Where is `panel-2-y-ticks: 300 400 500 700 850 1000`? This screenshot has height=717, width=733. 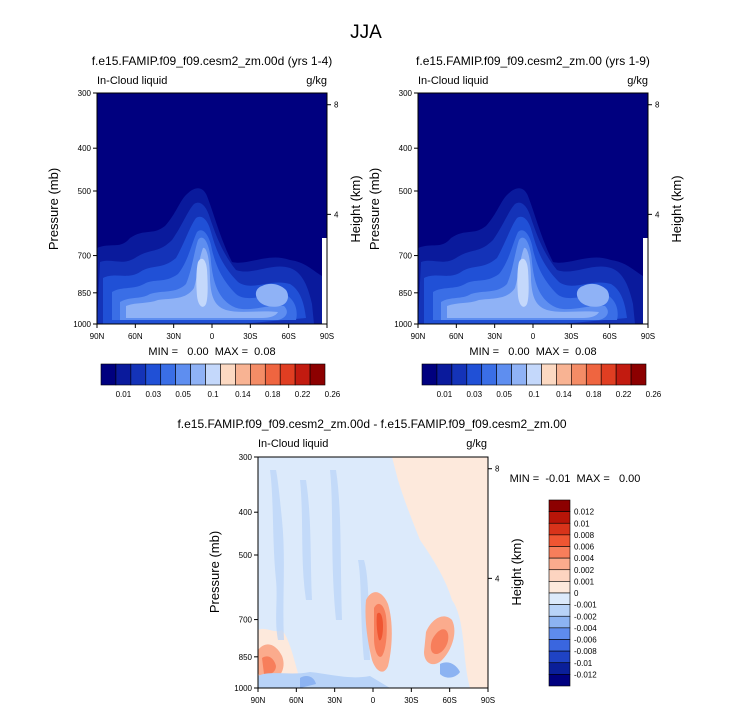 panel-2-y-ticks: 300 400 500 700 850 1000 is located at coordinates (406, 209).